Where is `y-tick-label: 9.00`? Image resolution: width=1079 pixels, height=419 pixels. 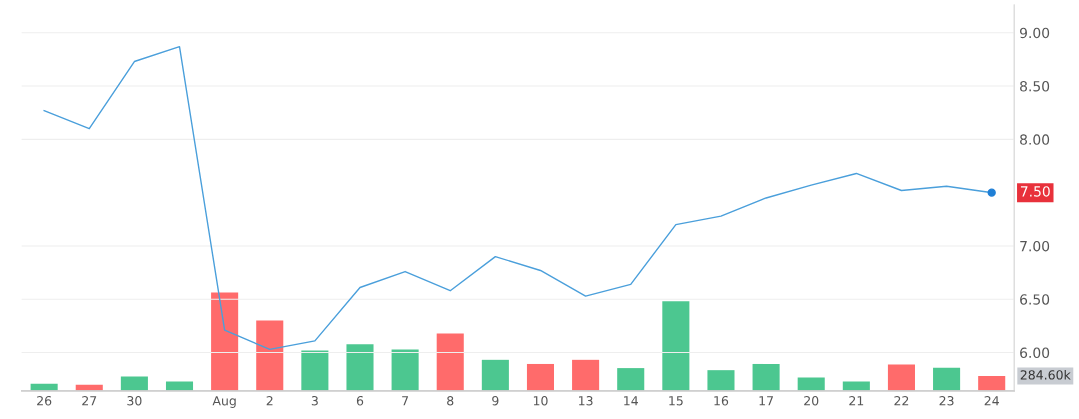 y-tick-label: 9.00 is located at coordinates (1035, 33).